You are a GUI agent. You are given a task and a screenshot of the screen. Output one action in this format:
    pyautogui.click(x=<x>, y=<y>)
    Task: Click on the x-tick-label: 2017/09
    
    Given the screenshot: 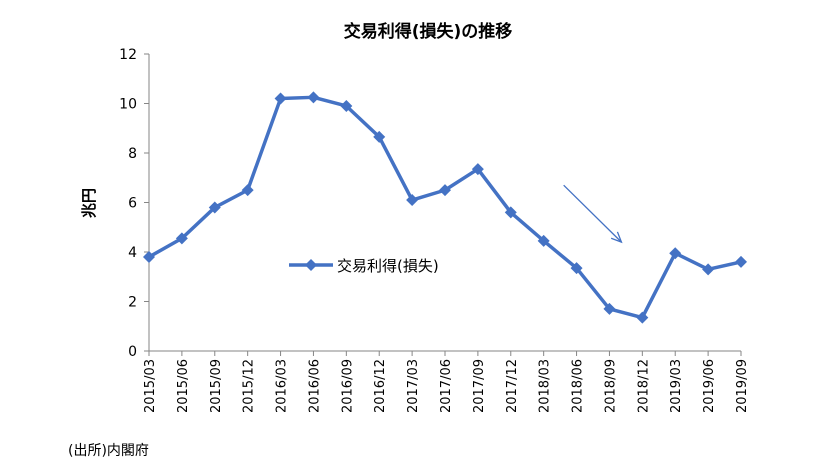 What is the action you would take?
    pyautogui.click(x=479, y=386)
    